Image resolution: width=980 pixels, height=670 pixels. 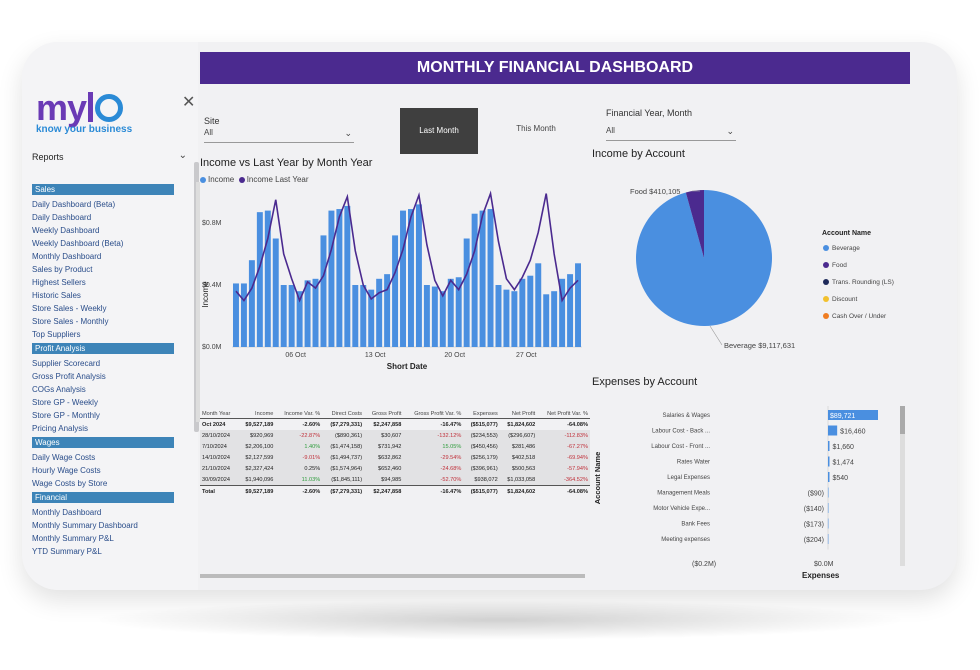 I want to click on close-icon: ✕, so click(x=189, y=102).